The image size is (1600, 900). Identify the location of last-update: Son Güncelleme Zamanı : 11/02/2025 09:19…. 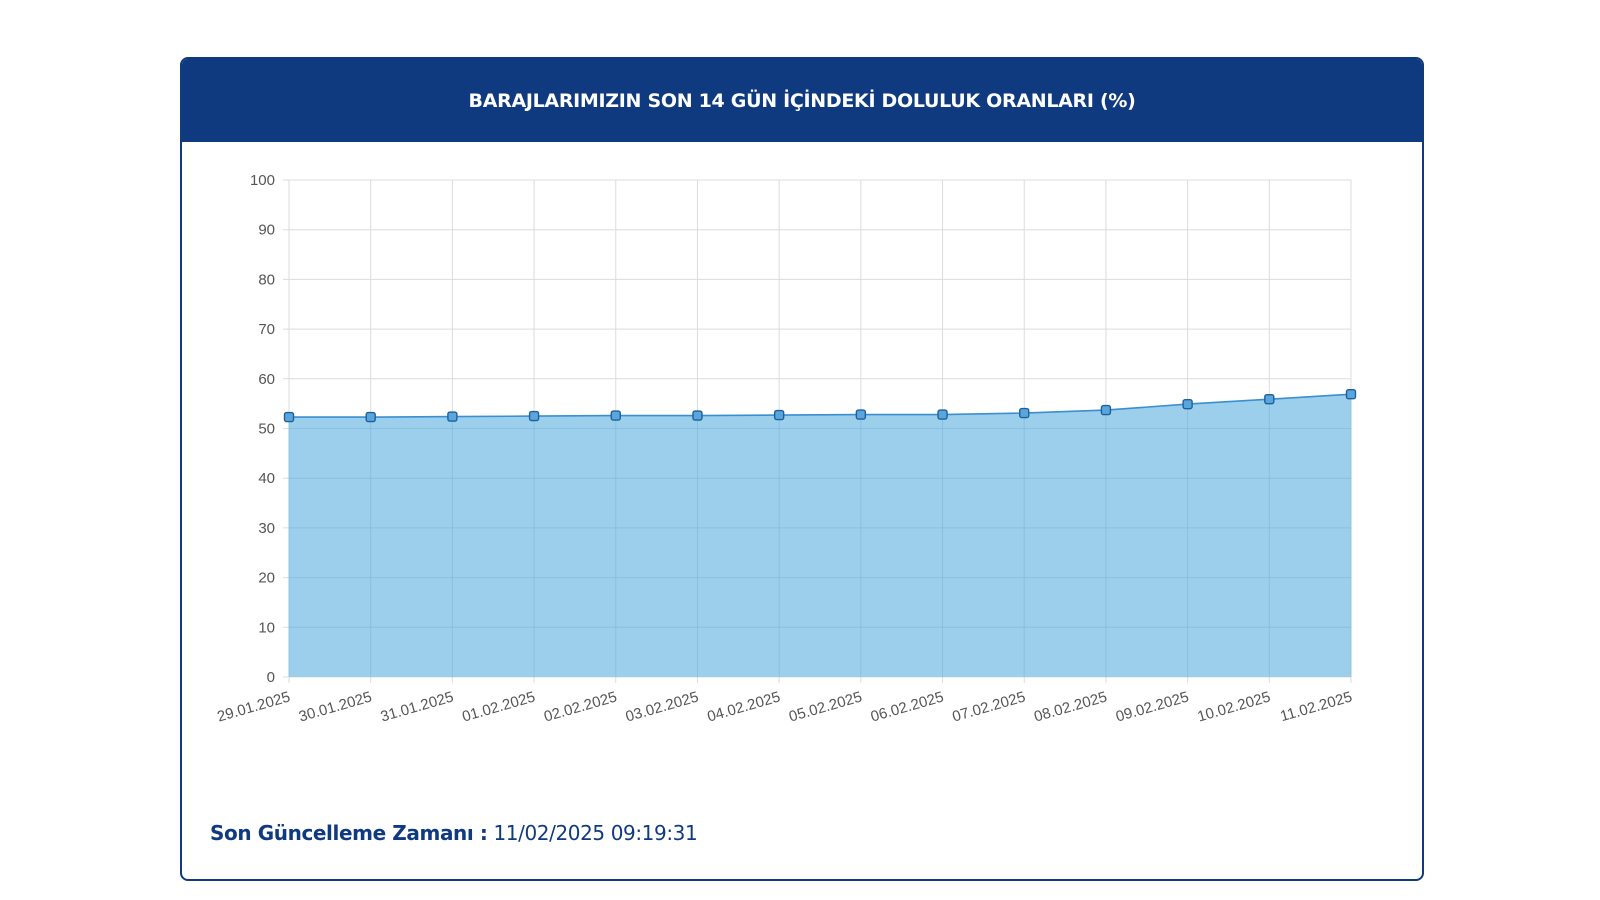
(454, 833).